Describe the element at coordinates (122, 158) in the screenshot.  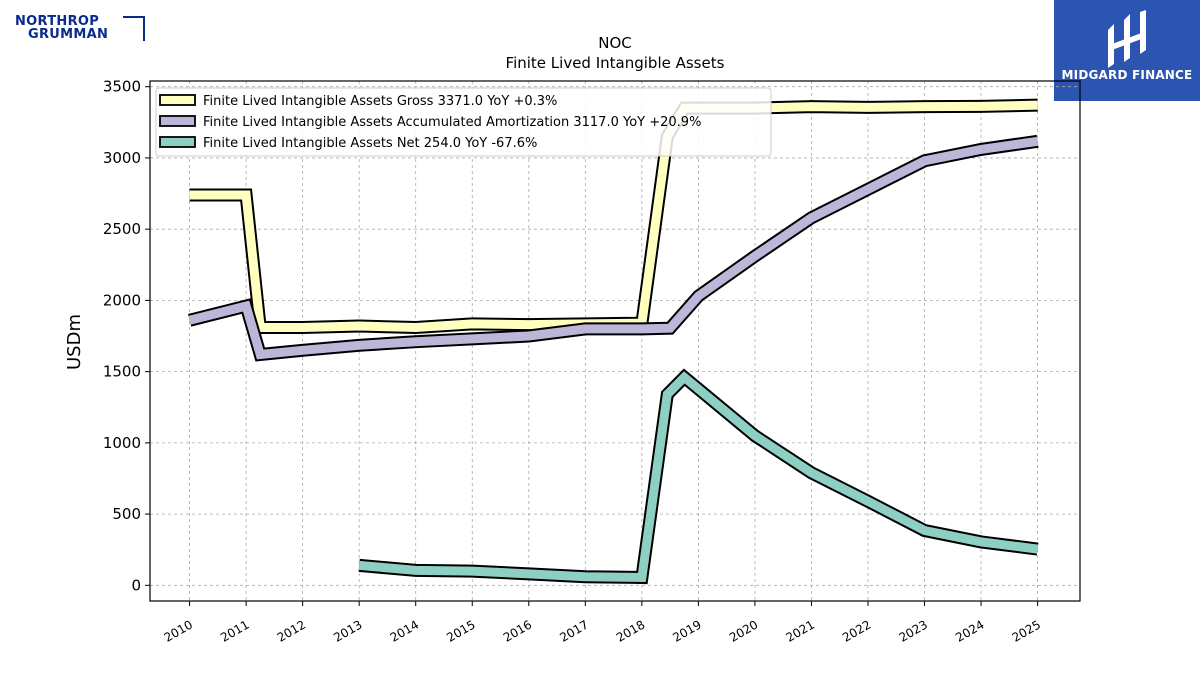
I see `y-tick-label: 3000` at that location.